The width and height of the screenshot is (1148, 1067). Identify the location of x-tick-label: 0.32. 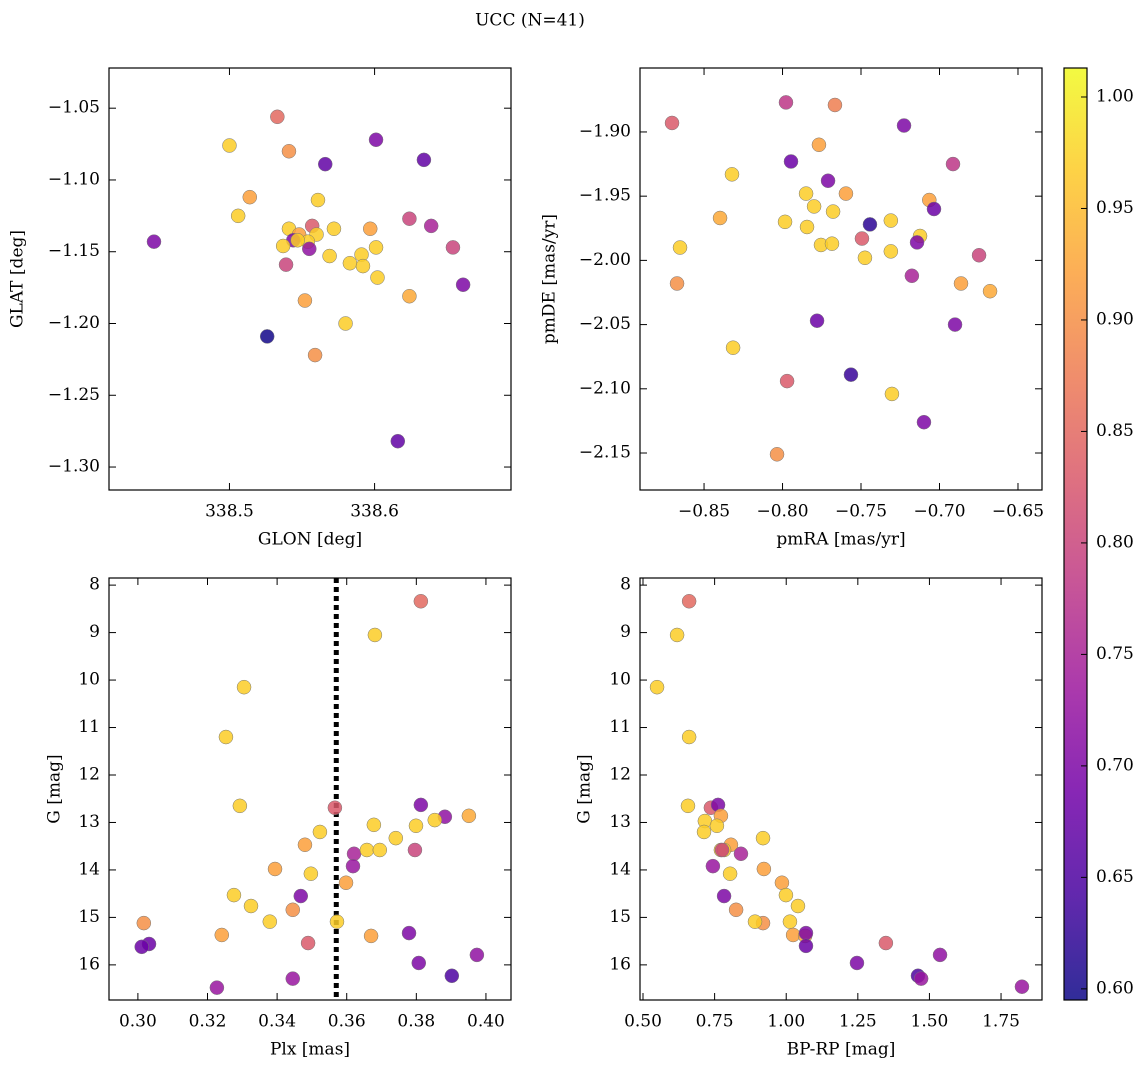
(208, 1022).